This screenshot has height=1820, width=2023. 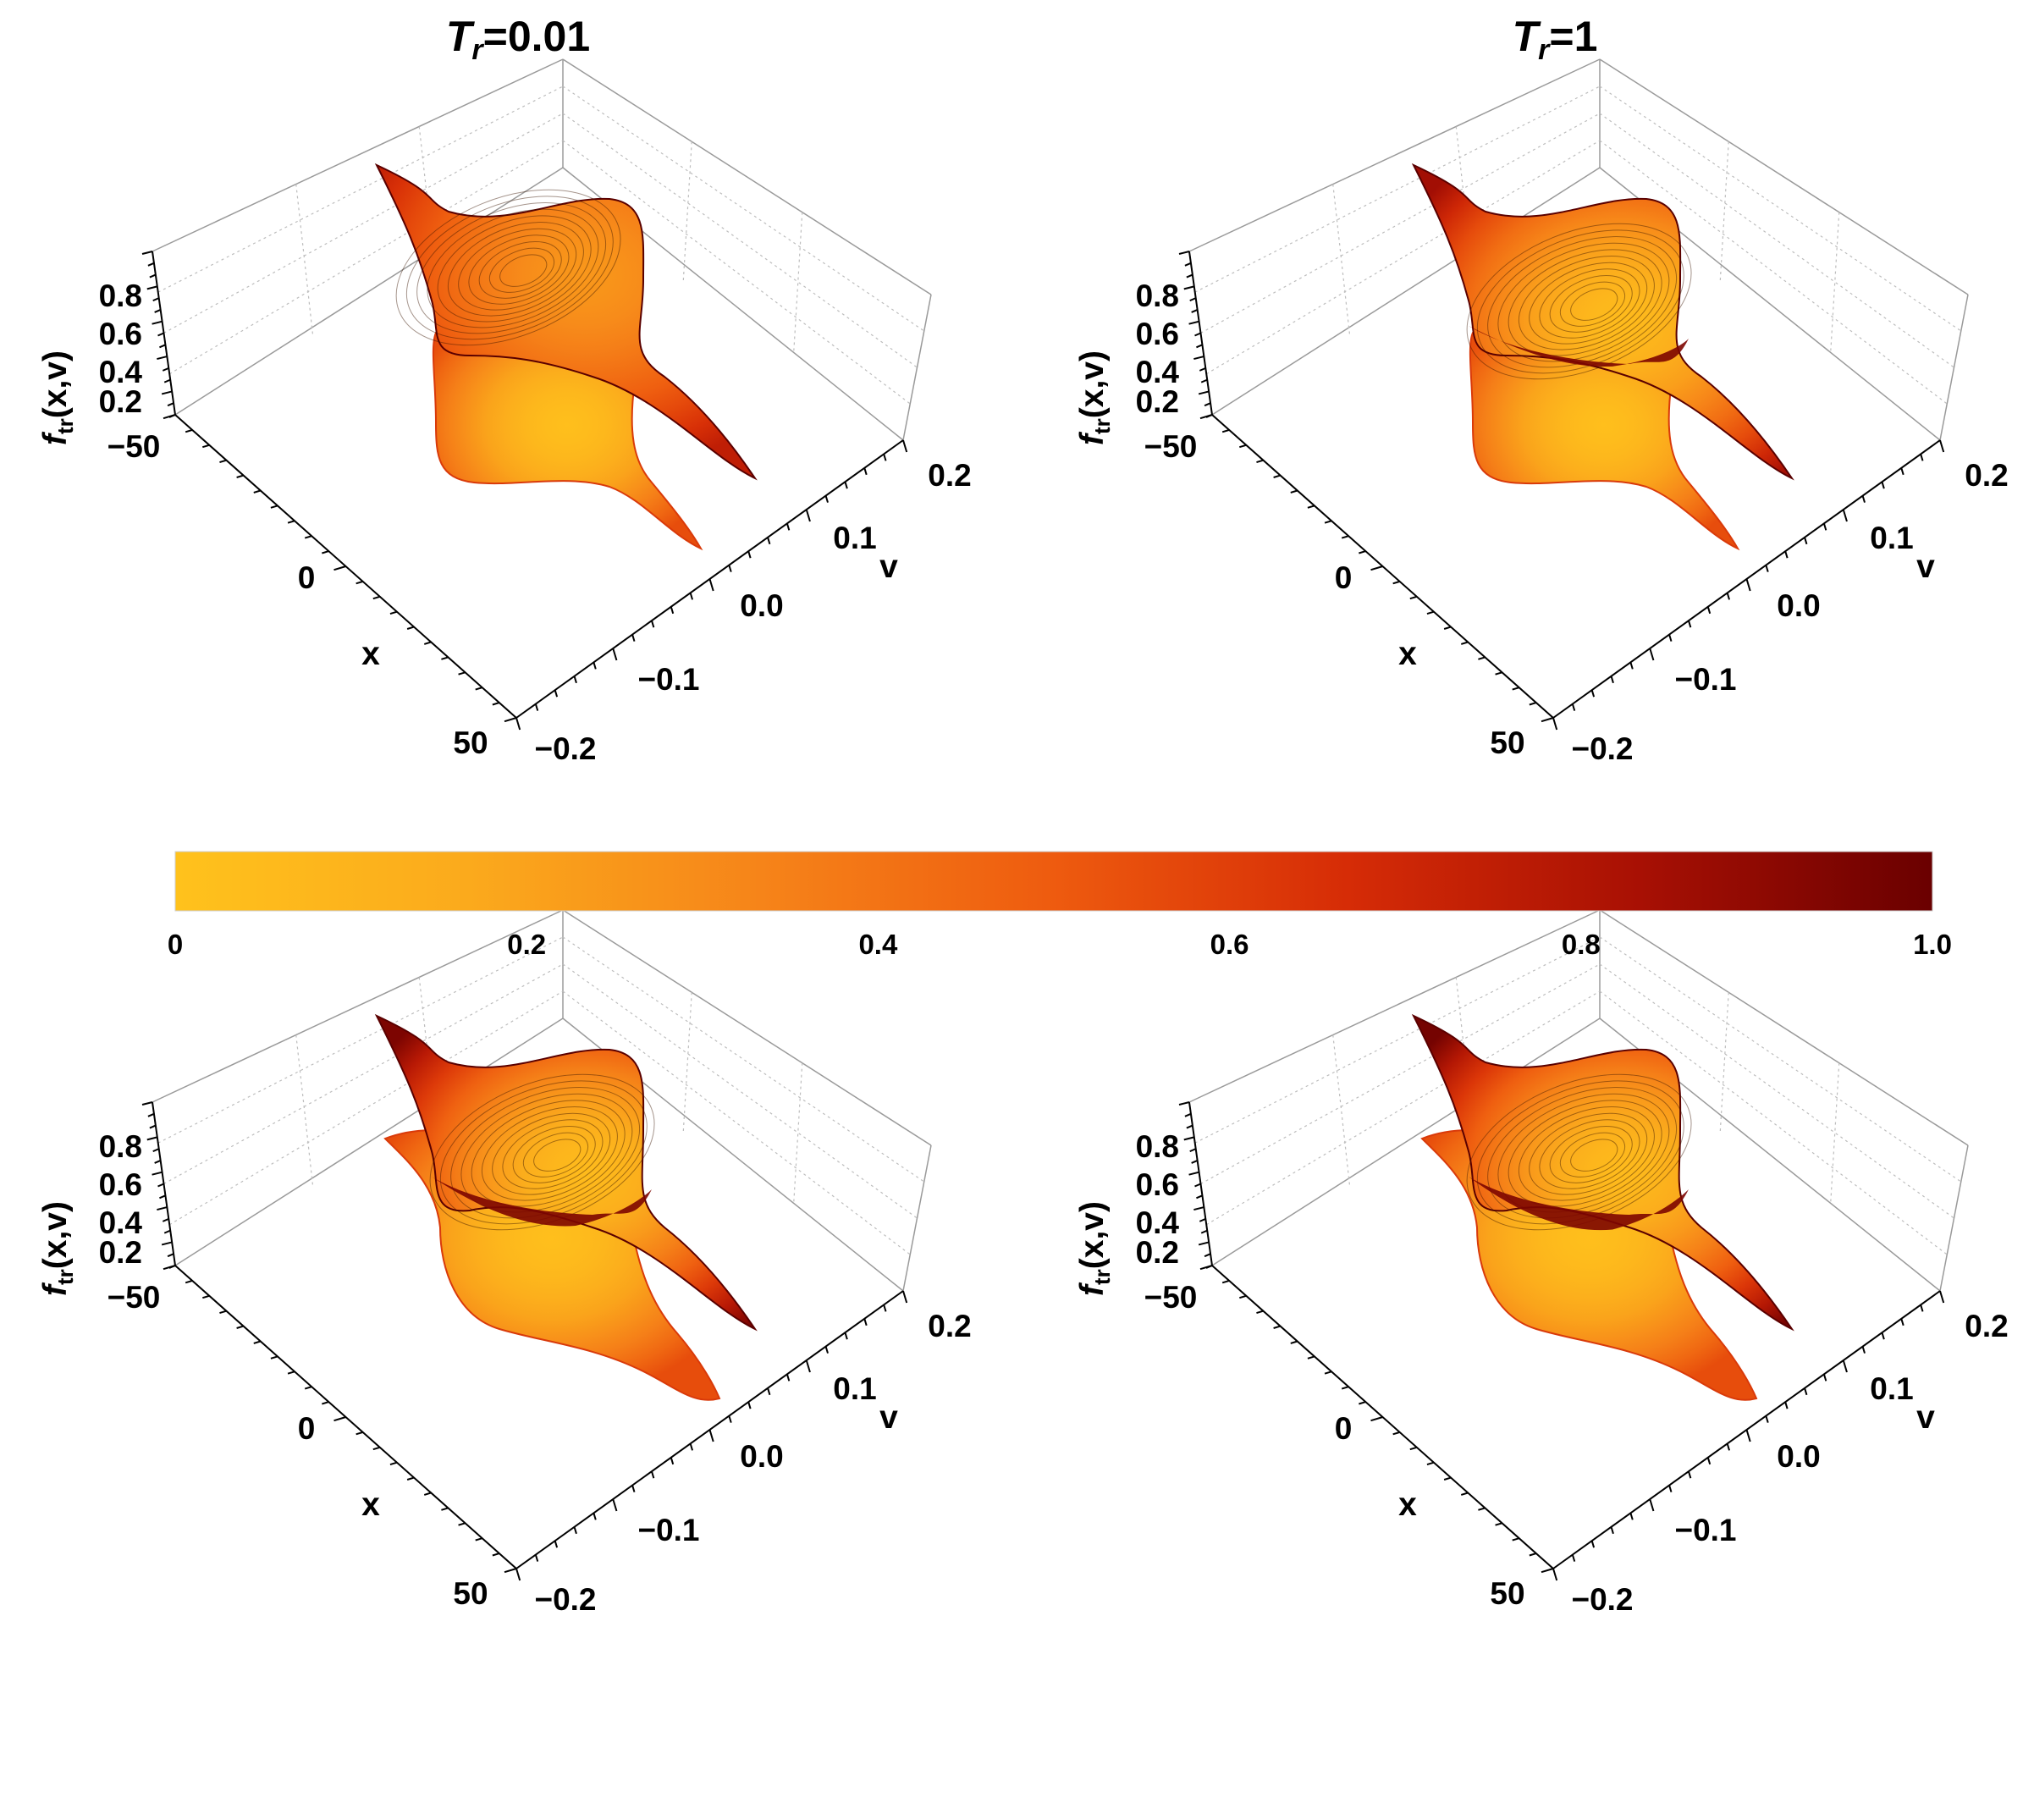 What do you see at coordinates (1602, 1599) in the screenshot?
I see `v-tick-label: −0.2` at bounding box center [1602, 1599].